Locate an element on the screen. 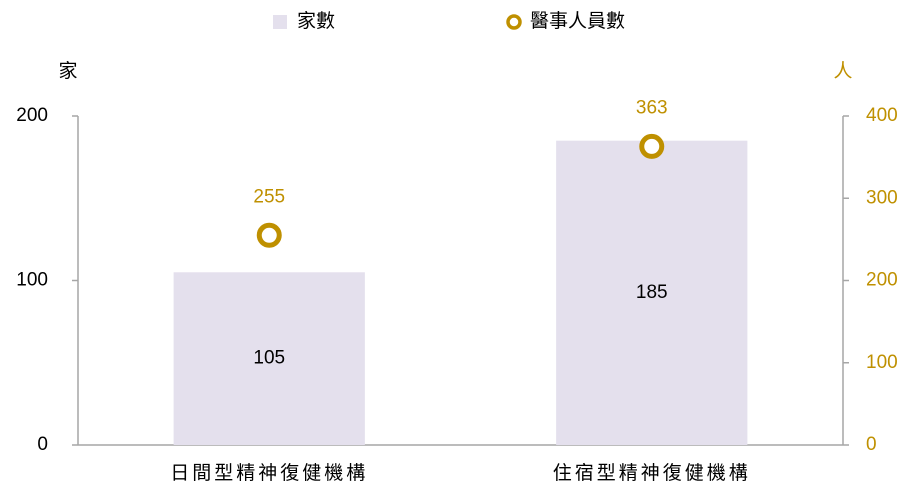 Image resolution: width=909 pixels, height=493 pixels. legend-label: 醫事人員數 is located at coordinates (577, 21).